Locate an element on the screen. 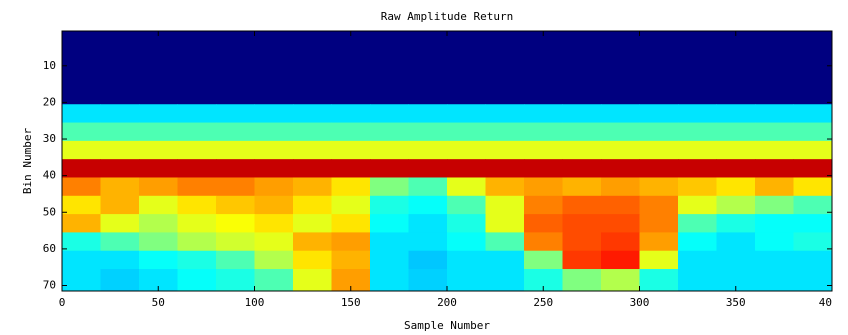 The width and height of the screenshot is (848, 335). x-tick-label: 40 is located at coordinates (825, 302).